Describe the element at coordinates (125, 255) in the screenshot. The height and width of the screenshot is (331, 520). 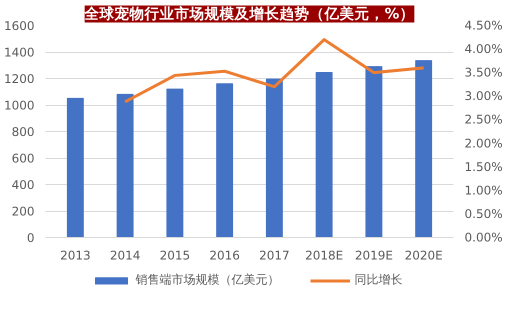
I see `x-tick-label: 2014` at that location.